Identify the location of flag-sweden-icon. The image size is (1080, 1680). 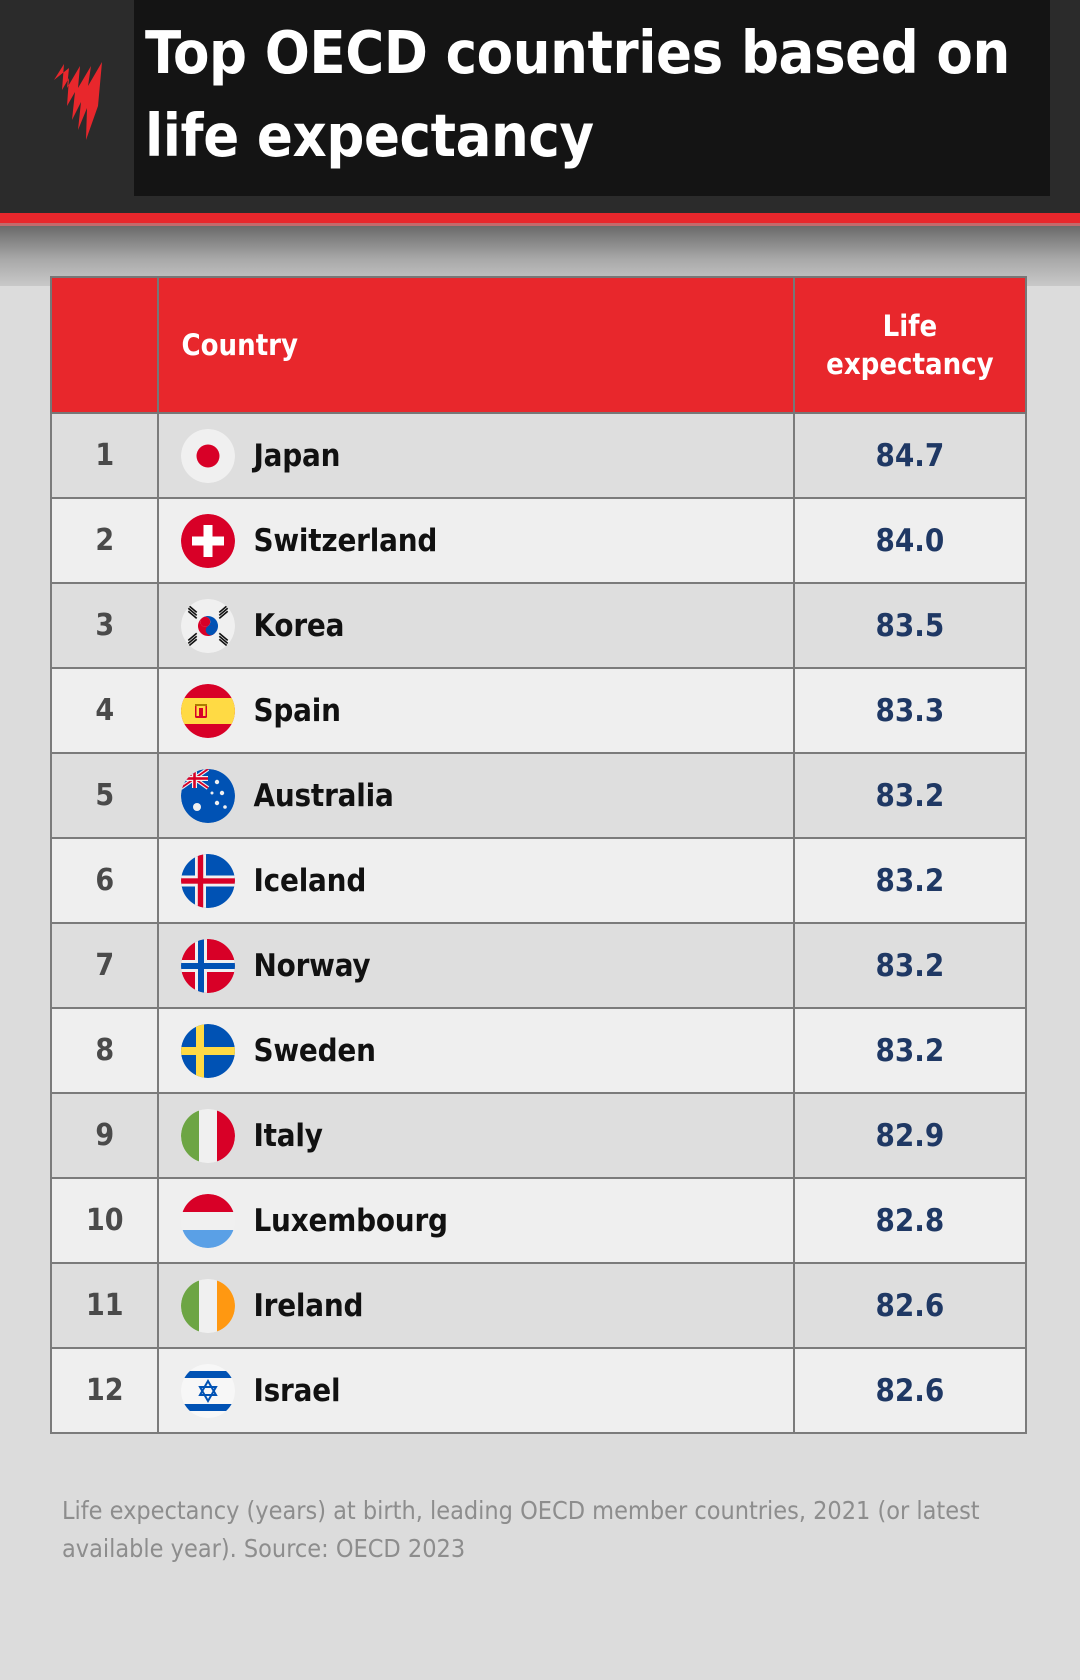
(208, 1050).